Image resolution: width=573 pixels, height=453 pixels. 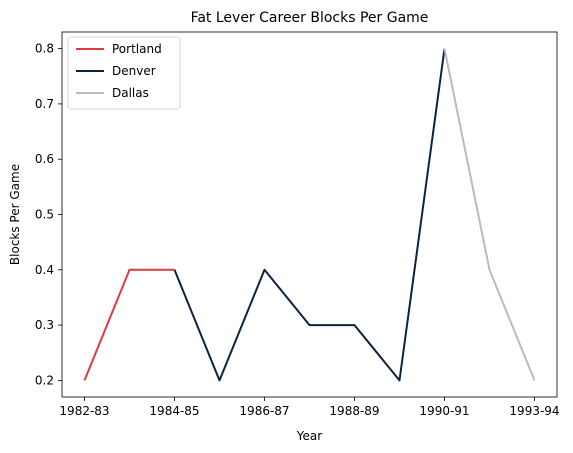 What do you see at coordinates (137, 49) in the screenshot?
I see `legend-label-portland: Portland` at bounding box center [137, 49].